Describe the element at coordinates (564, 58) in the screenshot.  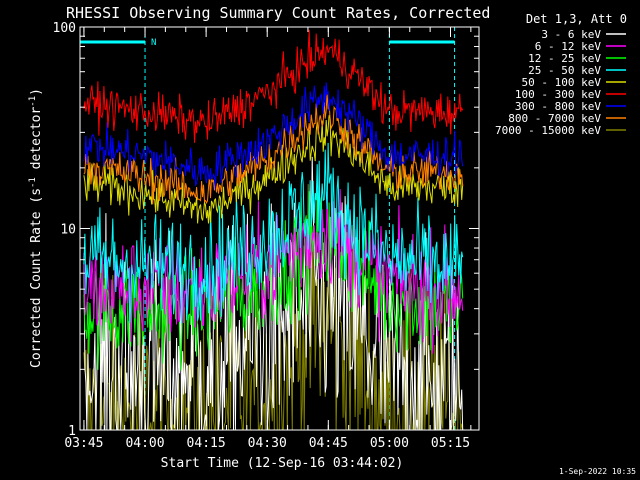
I see `legend-label: 12 - 25 keV` at that location.